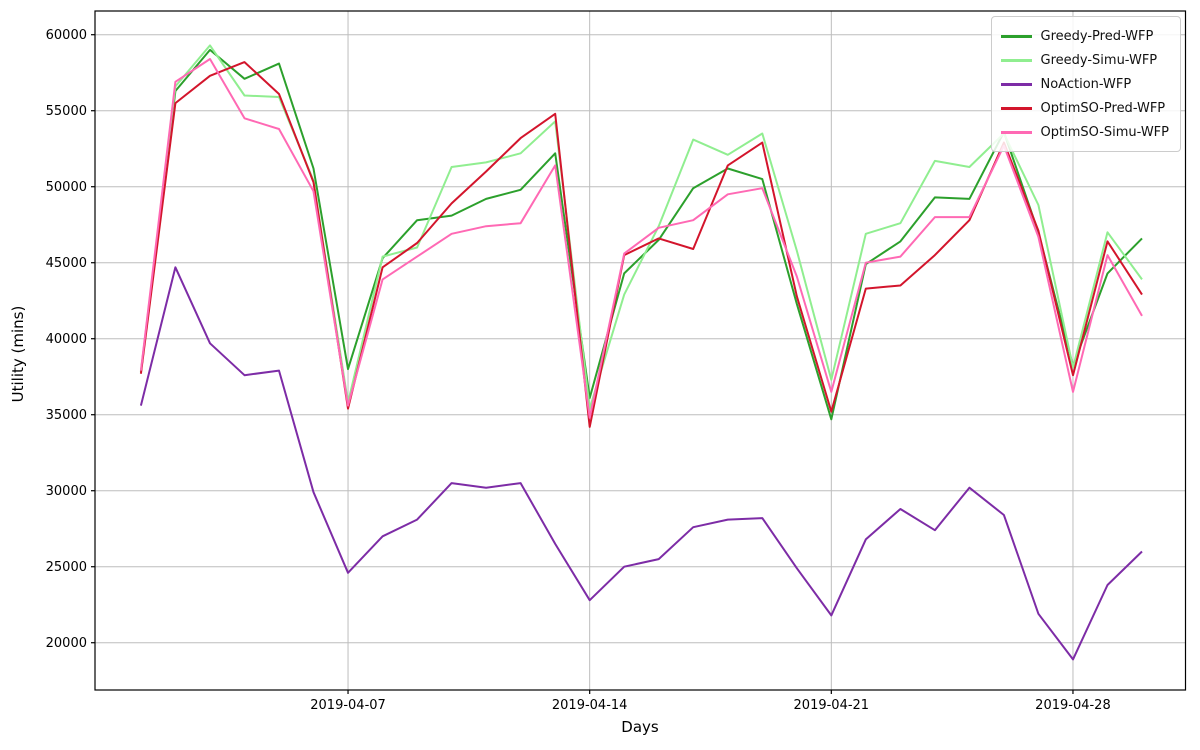 The width and height of the screenshot is (1200, 750). What do you see at coordinates (66, 187) in the screenshot?
I see `y-tick-label: 50000` at bounding box center [66, 187].